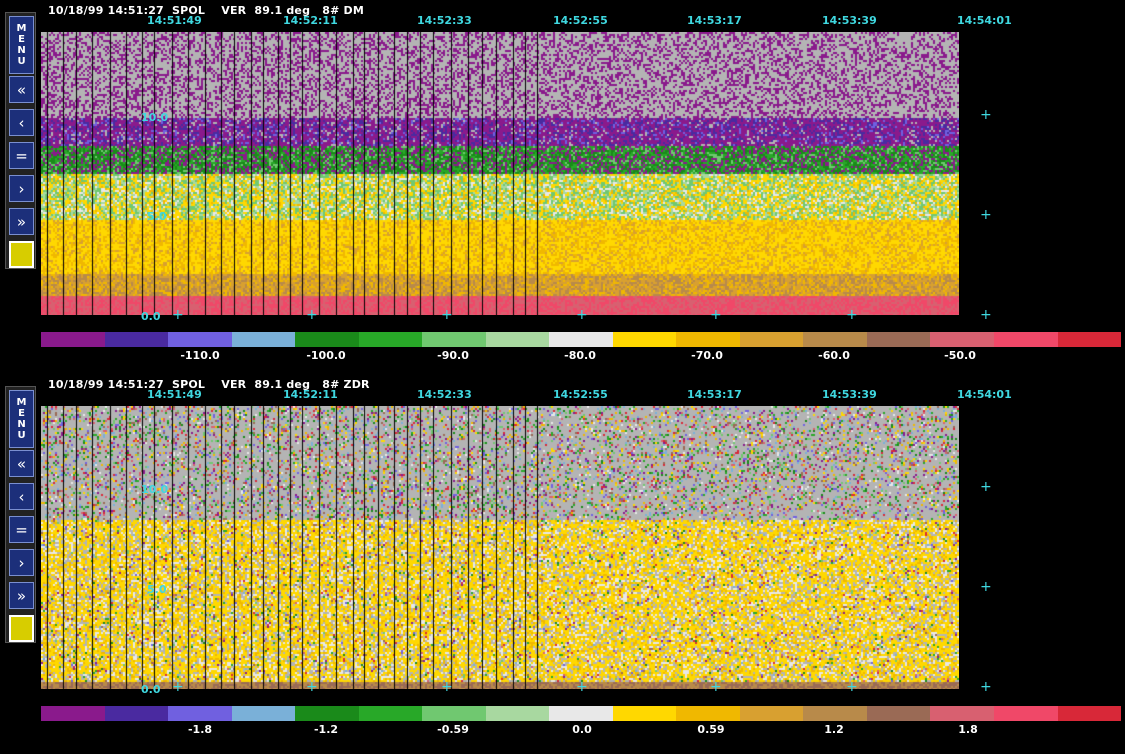  Describe the element at coordinates (326, 355) in the screenshot. I see `color-scale-label: -100.0` at that location.